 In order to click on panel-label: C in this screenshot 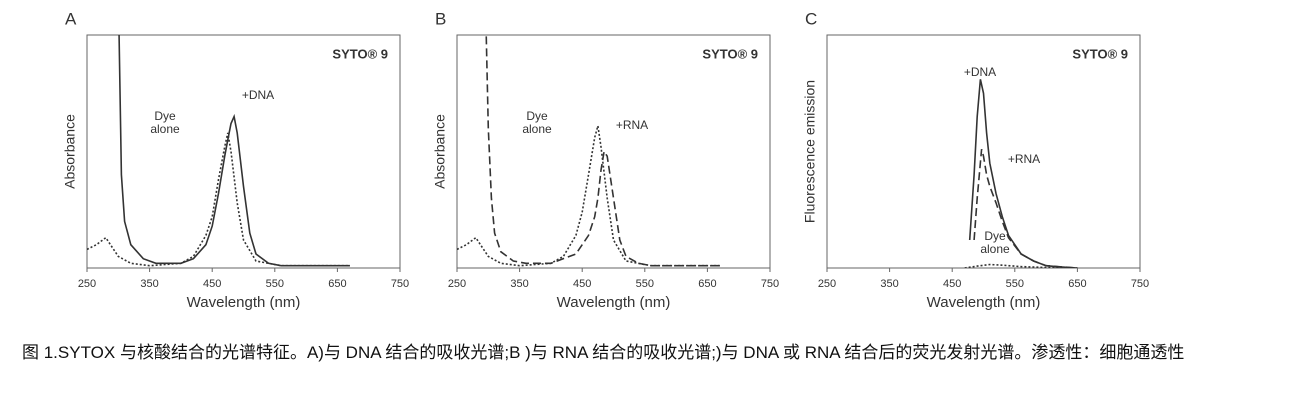, I will do `click(811, 18)`.